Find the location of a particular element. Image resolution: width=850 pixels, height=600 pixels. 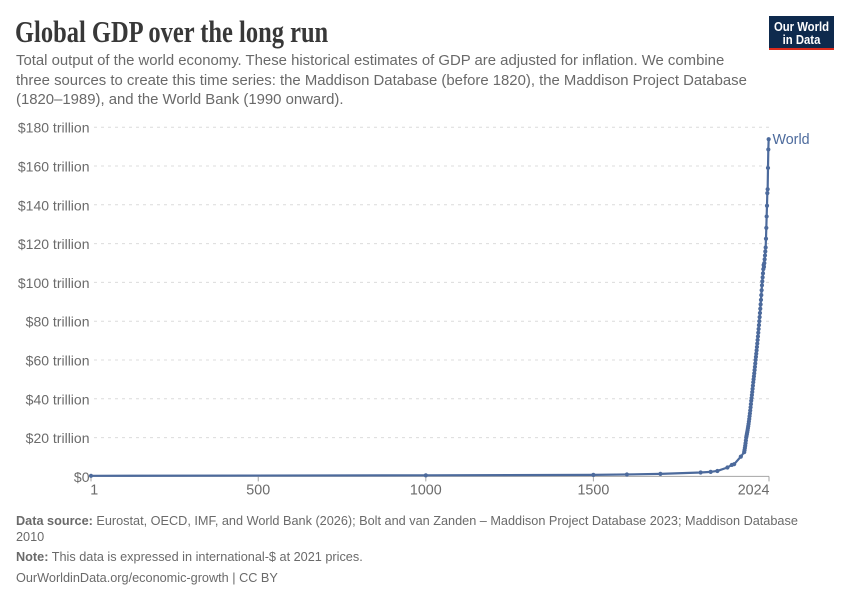

svg-text: $100 trillion is located at coordinates (54, 283).